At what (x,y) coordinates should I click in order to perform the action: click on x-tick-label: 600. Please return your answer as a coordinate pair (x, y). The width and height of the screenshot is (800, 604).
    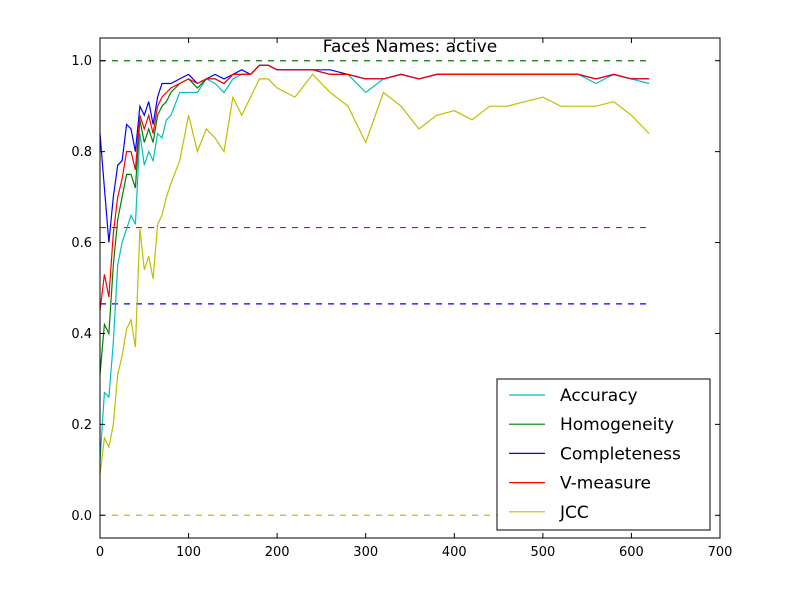
    Looking at the image, I should click on (631, 552).